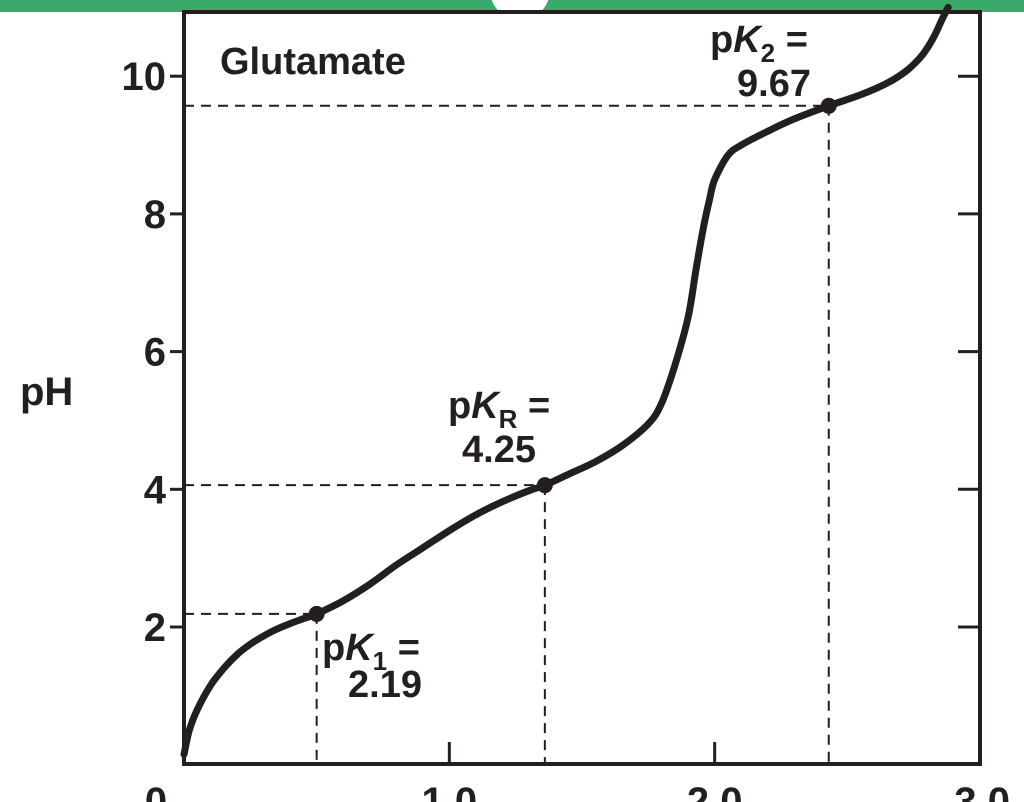  I want to click on x-tick-label: 0, so click(156, 791).